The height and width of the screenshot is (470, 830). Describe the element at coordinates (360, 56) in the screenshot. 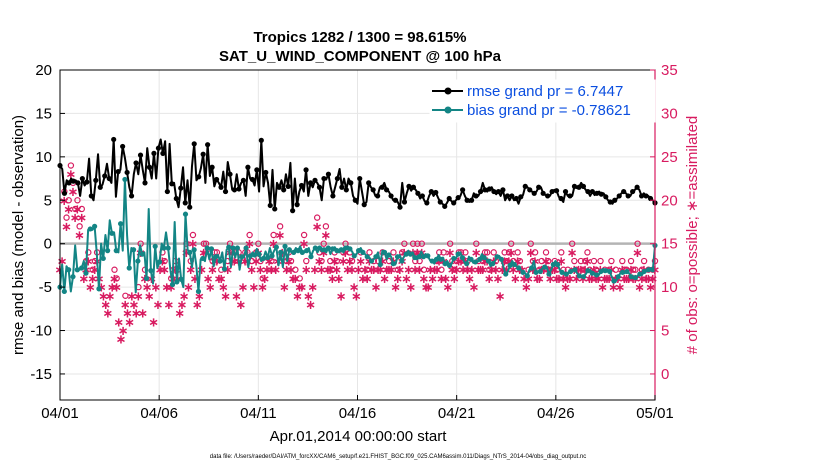

I see `chart-title-line-2: SAT_U_WIND_COMPONENT @ 100 hPa` at that location.